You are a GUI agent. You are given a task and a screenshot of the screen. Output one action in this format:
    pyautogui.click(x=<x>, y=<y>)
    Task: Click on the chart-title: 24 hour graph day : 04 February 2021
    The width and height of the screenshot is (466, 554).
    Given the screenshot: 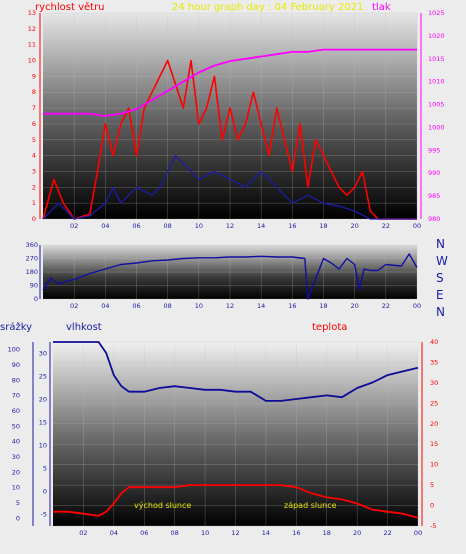 What is the action you would take?
    pyautogui.click(x=267, y=7)
    